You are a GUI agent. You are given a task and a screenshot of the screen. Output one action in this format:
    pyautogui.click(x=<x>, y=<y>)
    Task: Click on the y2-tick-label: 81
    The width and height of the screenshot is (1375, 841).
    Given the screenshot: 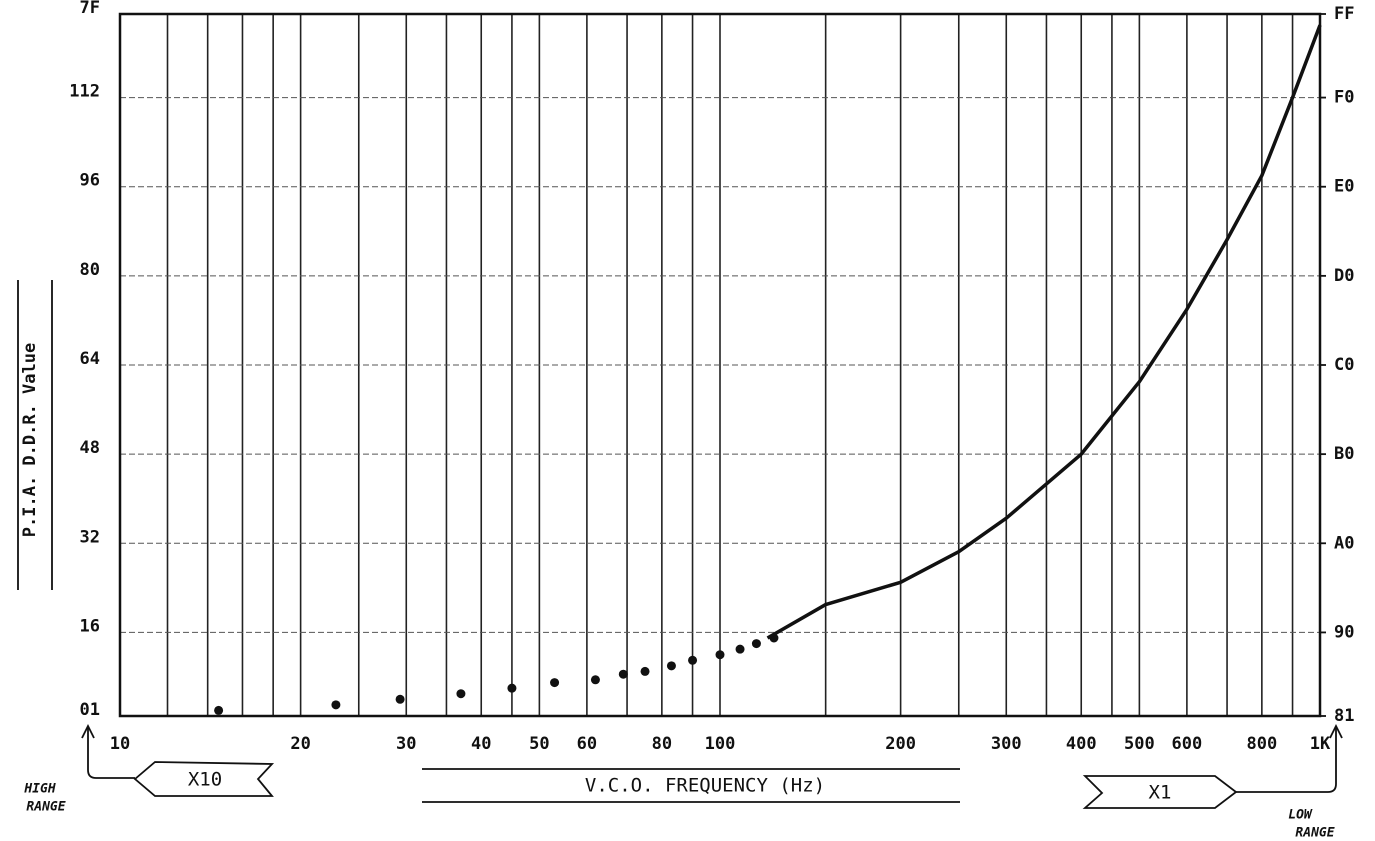 What is the action you would take?
    pyautogui.click(x=1344, y=716)
    